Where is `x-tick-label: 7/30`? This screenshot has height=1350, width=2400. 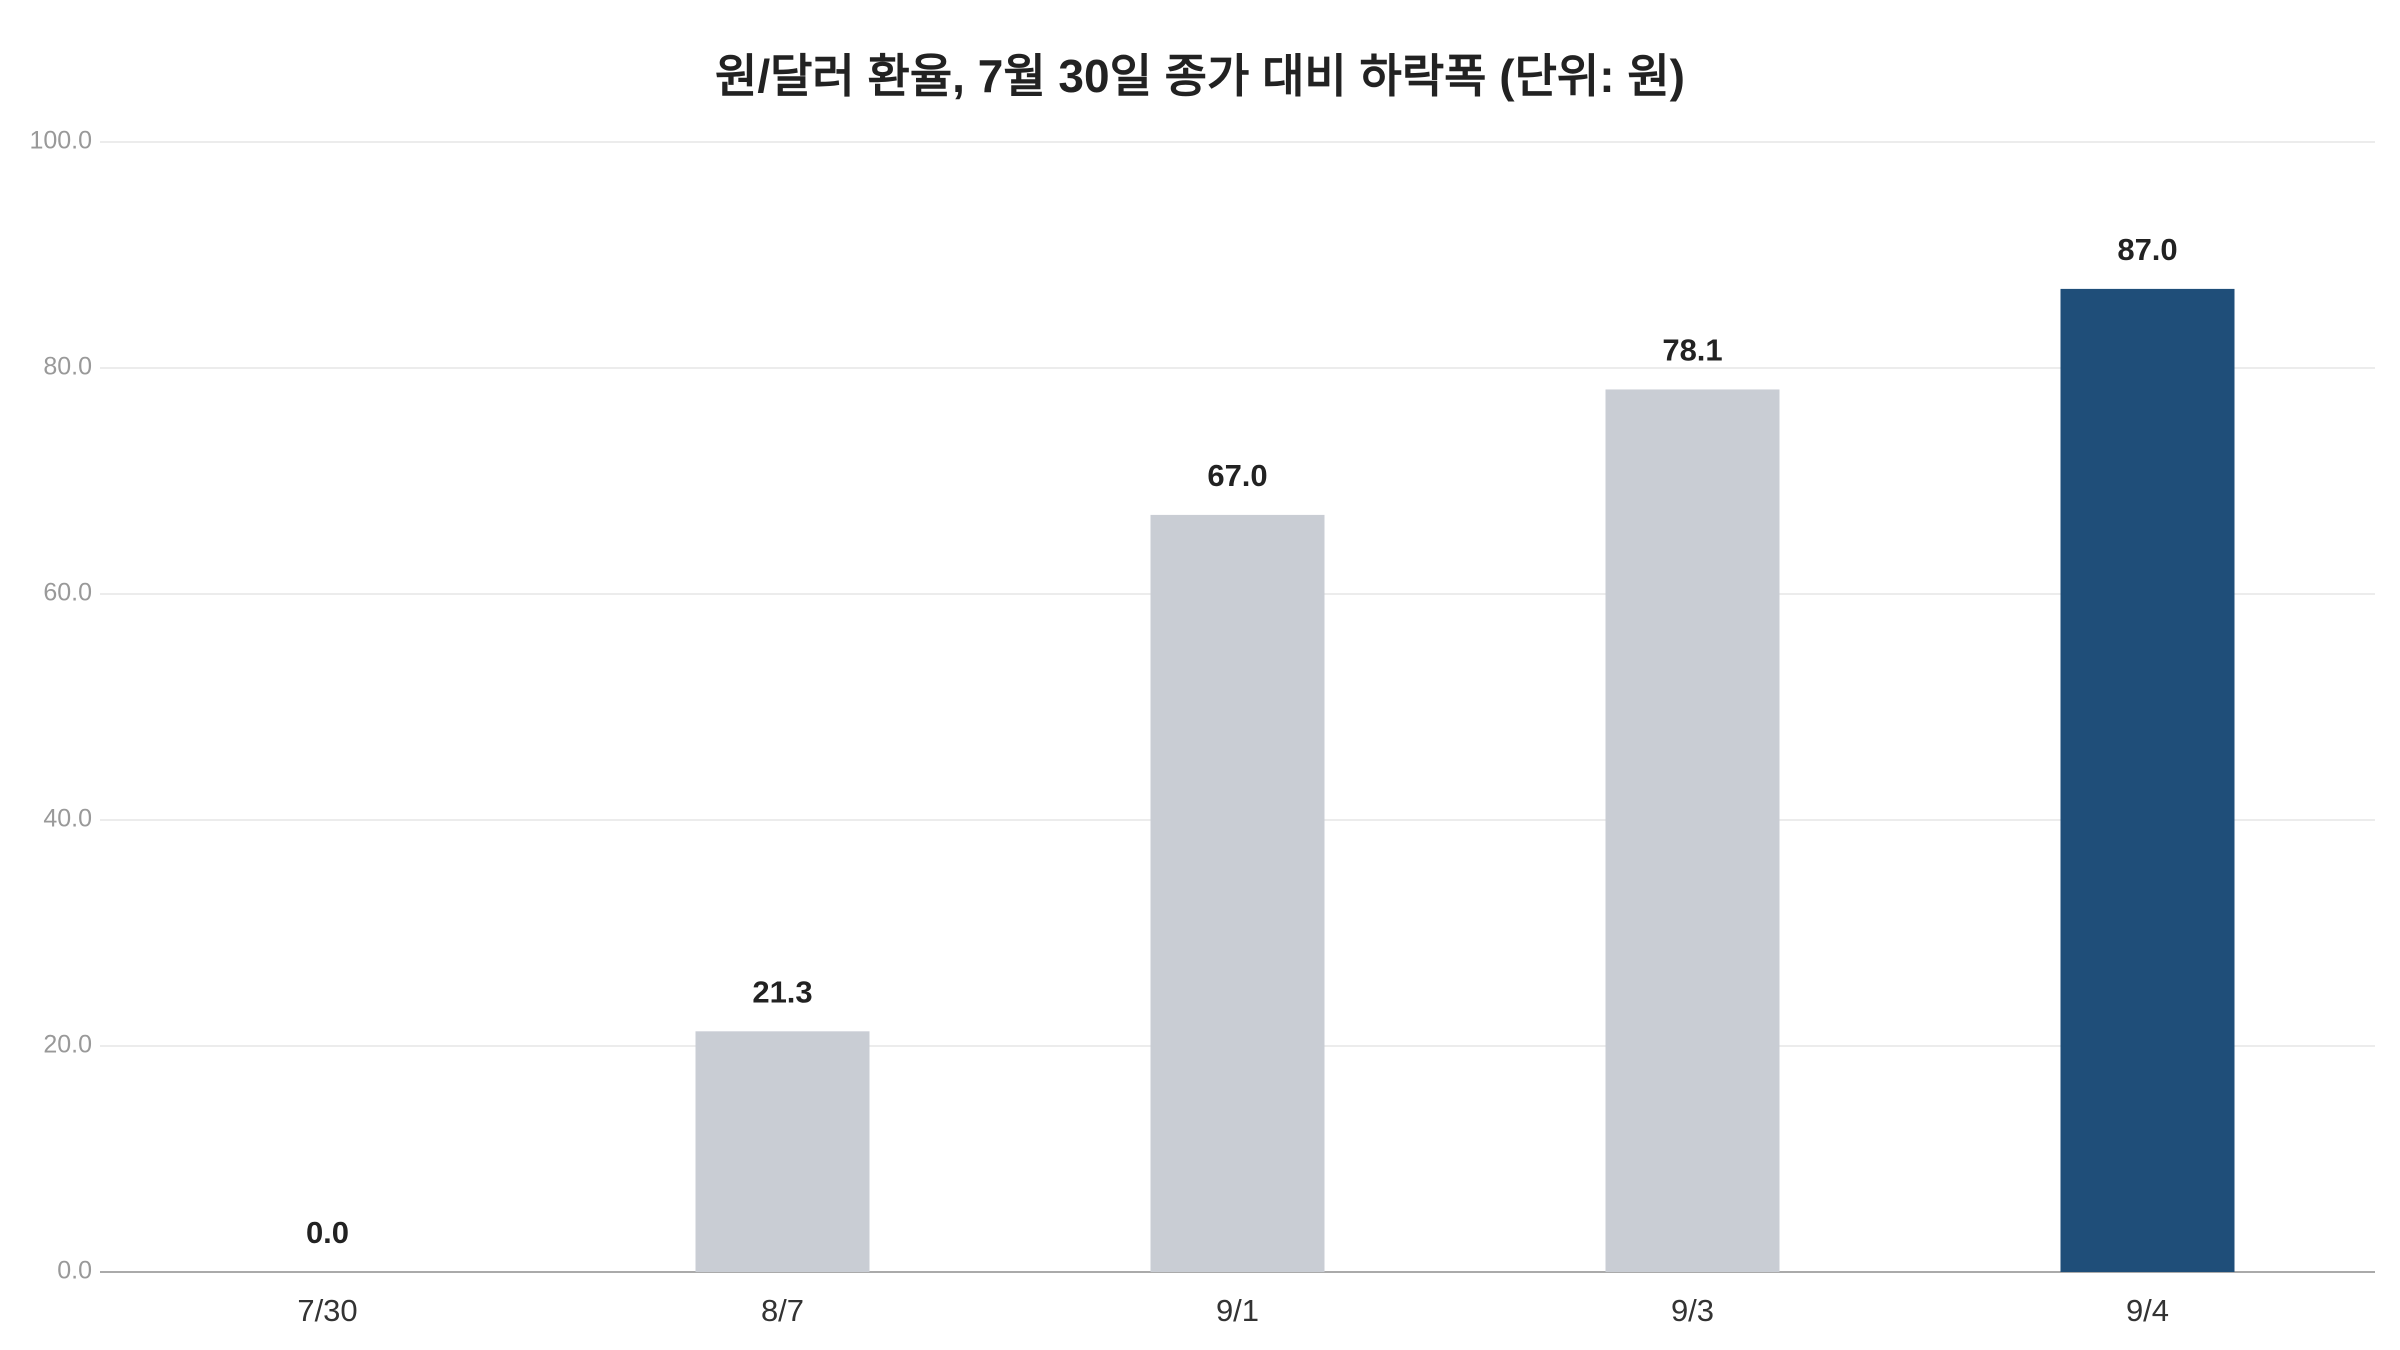
x-tick-label: 7/30 is located at coordinates (327, 1310).